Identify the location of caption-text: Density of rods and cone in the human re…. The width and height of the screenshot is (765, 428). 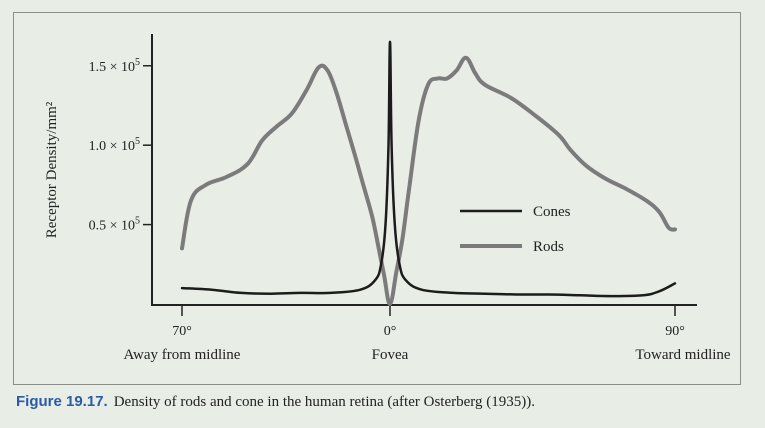
(324, 402).